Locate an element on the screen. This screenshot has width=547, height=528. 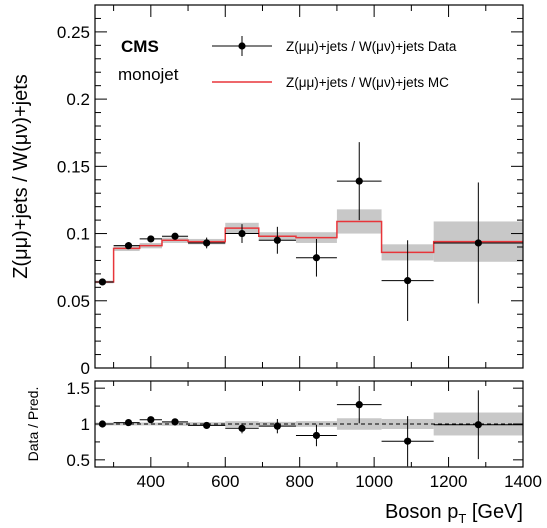
ratio-y-tick-label: 1.5 is located at coordinates (78, 388).